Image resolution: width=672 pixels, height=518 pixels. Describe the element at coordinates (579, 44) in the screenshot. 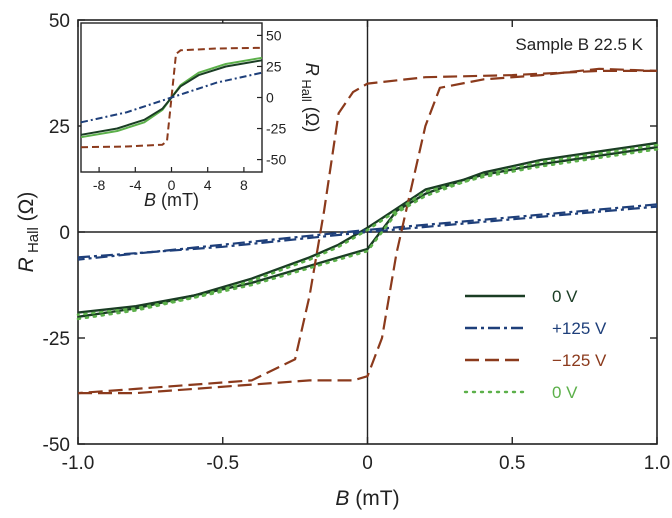

I see `sample-annotation: Sample B 22.5 K` at that location.